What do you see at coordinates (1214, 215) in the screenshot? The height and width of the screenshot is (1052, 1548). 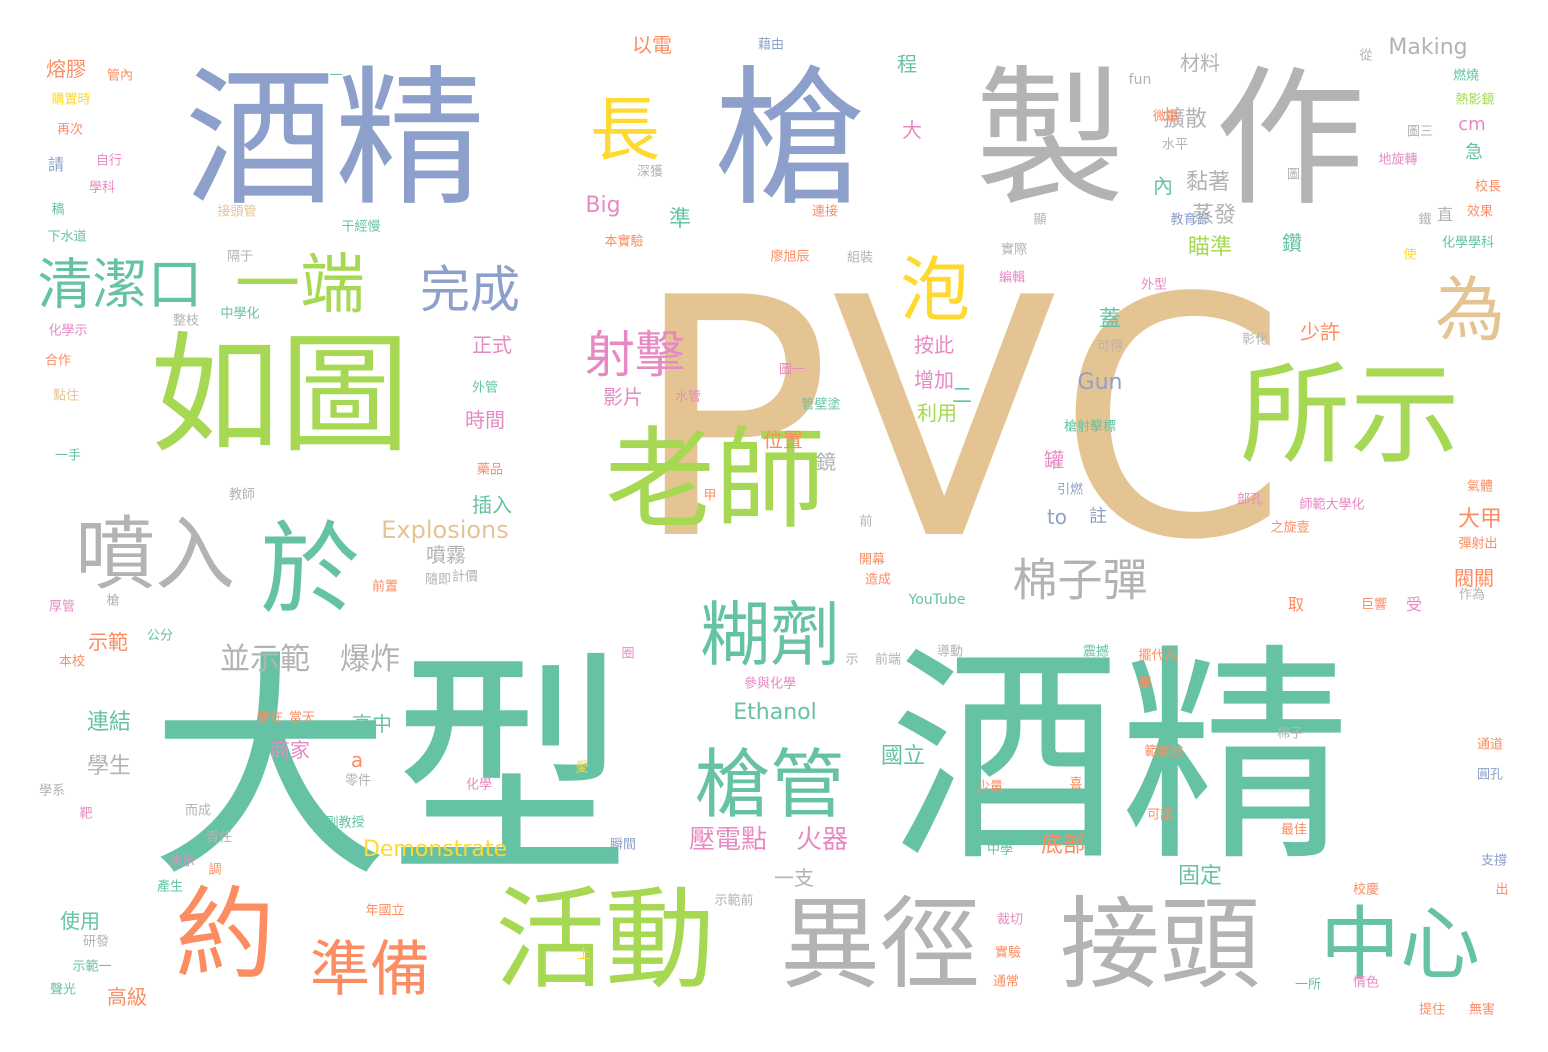 I see `cloud-word: 蒸發` at bounding box center [1214, 215].